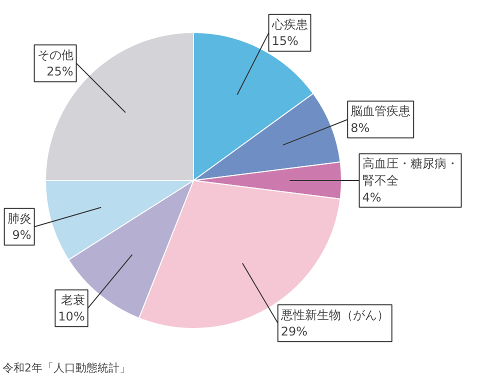 Image resolution: width=500 pixels, height=378 pixels. Describe the element at coordinates (19, 218) in the screenshot. I see `slice-label: 肺炎` at that location.